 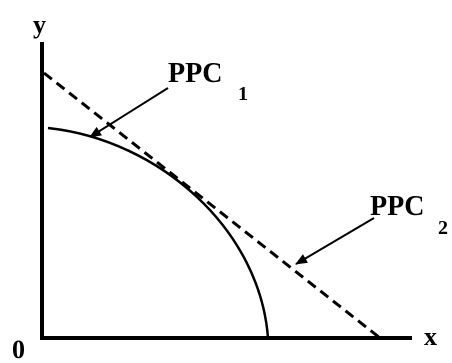 What do you see at coordinates (430, 336) in the screenshot?
I see `x-axis-label: x` at bounding box center [430, 336].